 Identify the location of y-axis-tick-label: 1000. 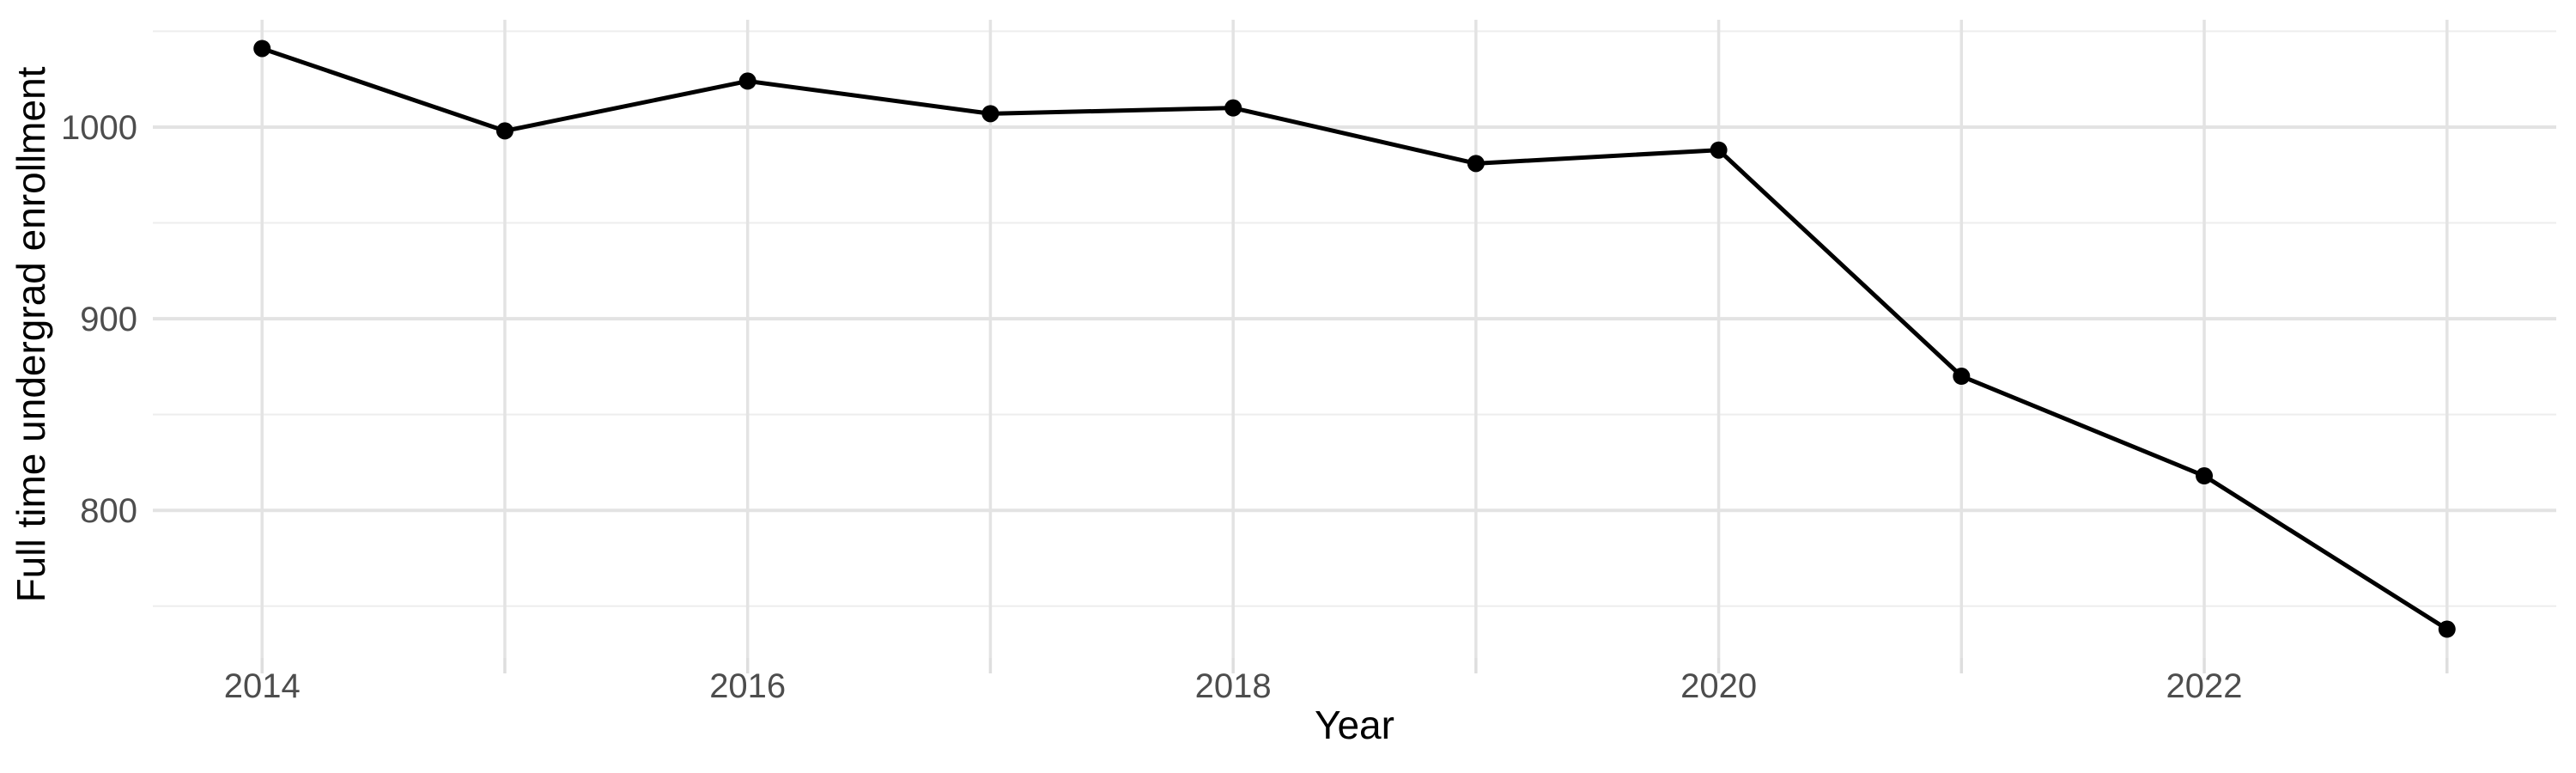
(99, 128).